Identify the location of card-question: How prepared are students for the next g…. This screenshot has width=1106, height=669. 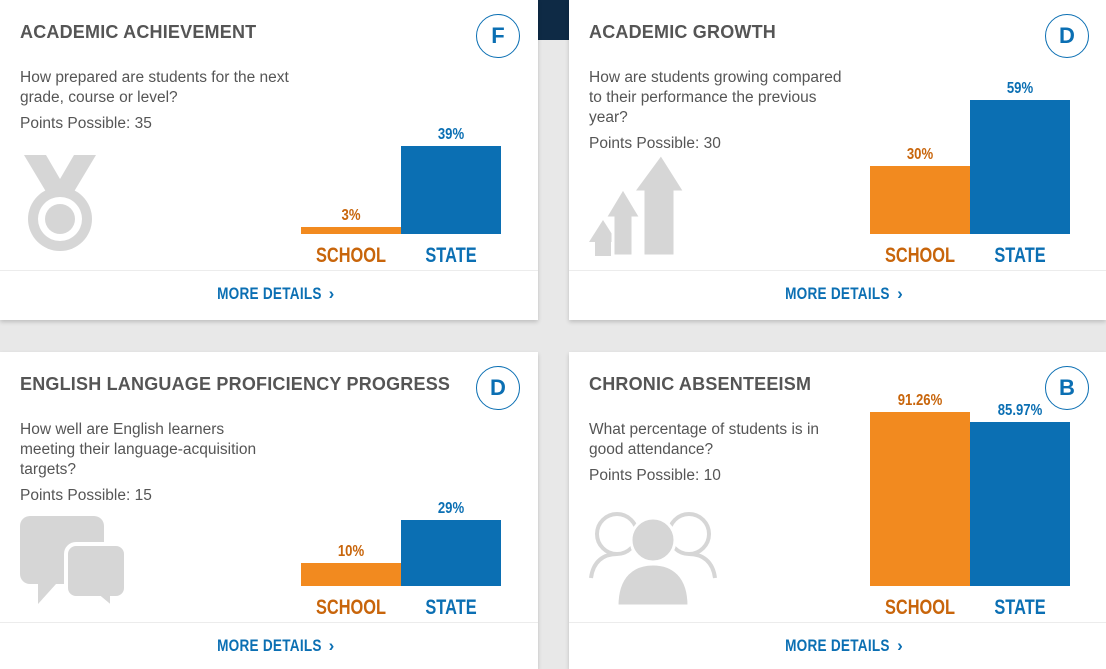
(154, 87).